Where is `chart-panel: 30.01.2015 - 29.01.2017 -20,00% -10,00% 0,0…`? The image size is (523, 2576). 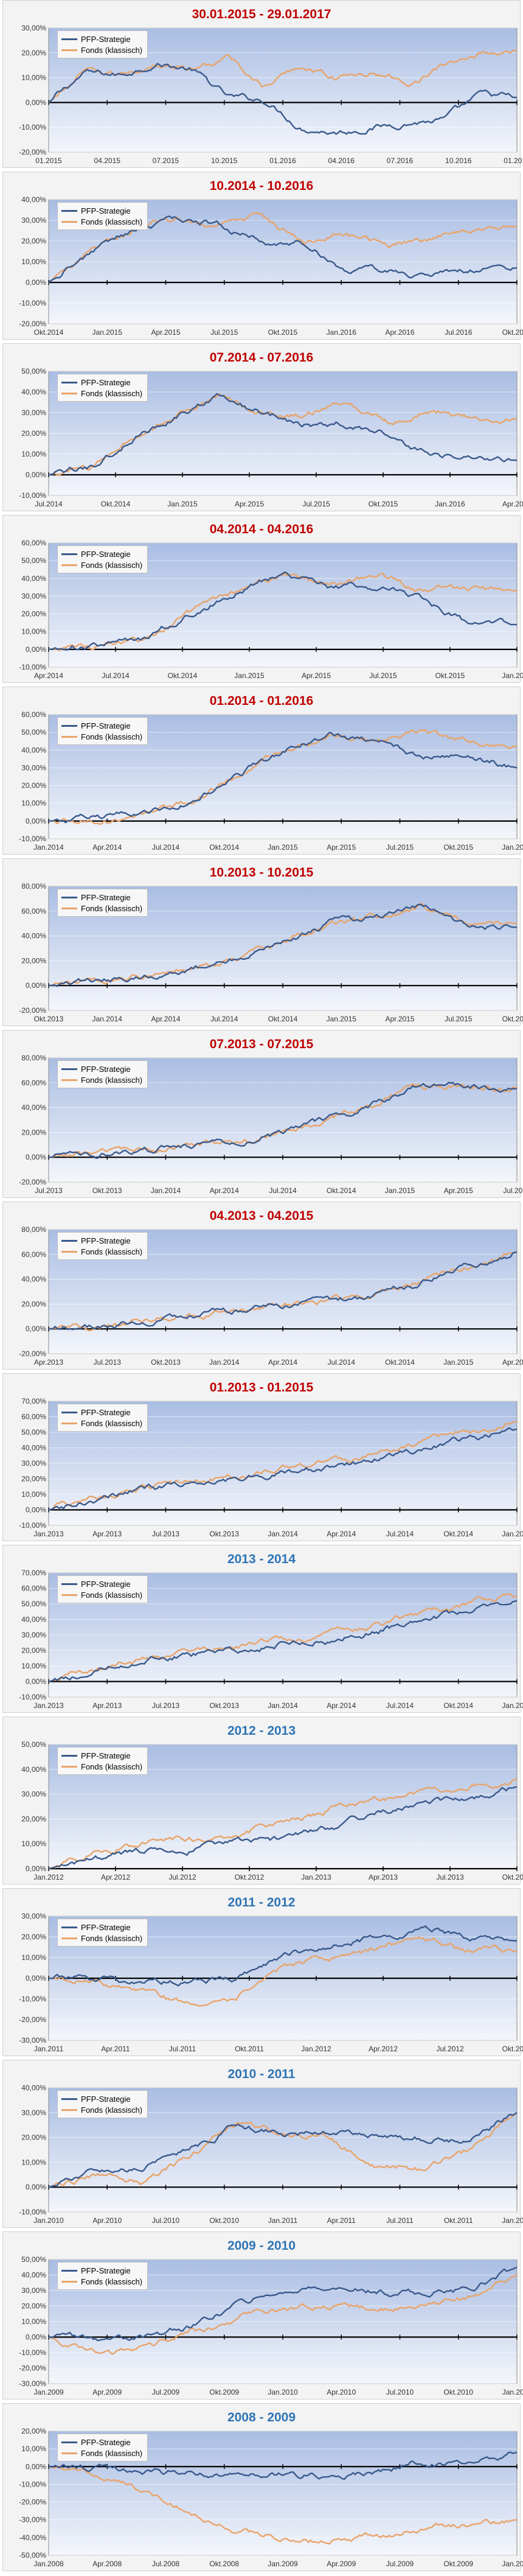 chart-panel: 30.01.2015 - 29.01.2017 -20,00% -10,00% 0,0… is located at coordinates (261, 86).